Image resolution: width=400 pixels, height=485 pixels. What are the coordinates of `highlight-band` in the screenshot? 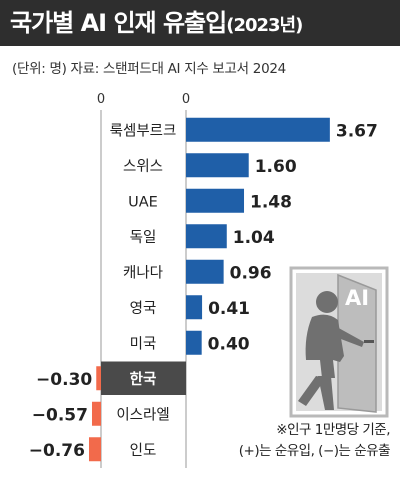 It's located at (143, 378).